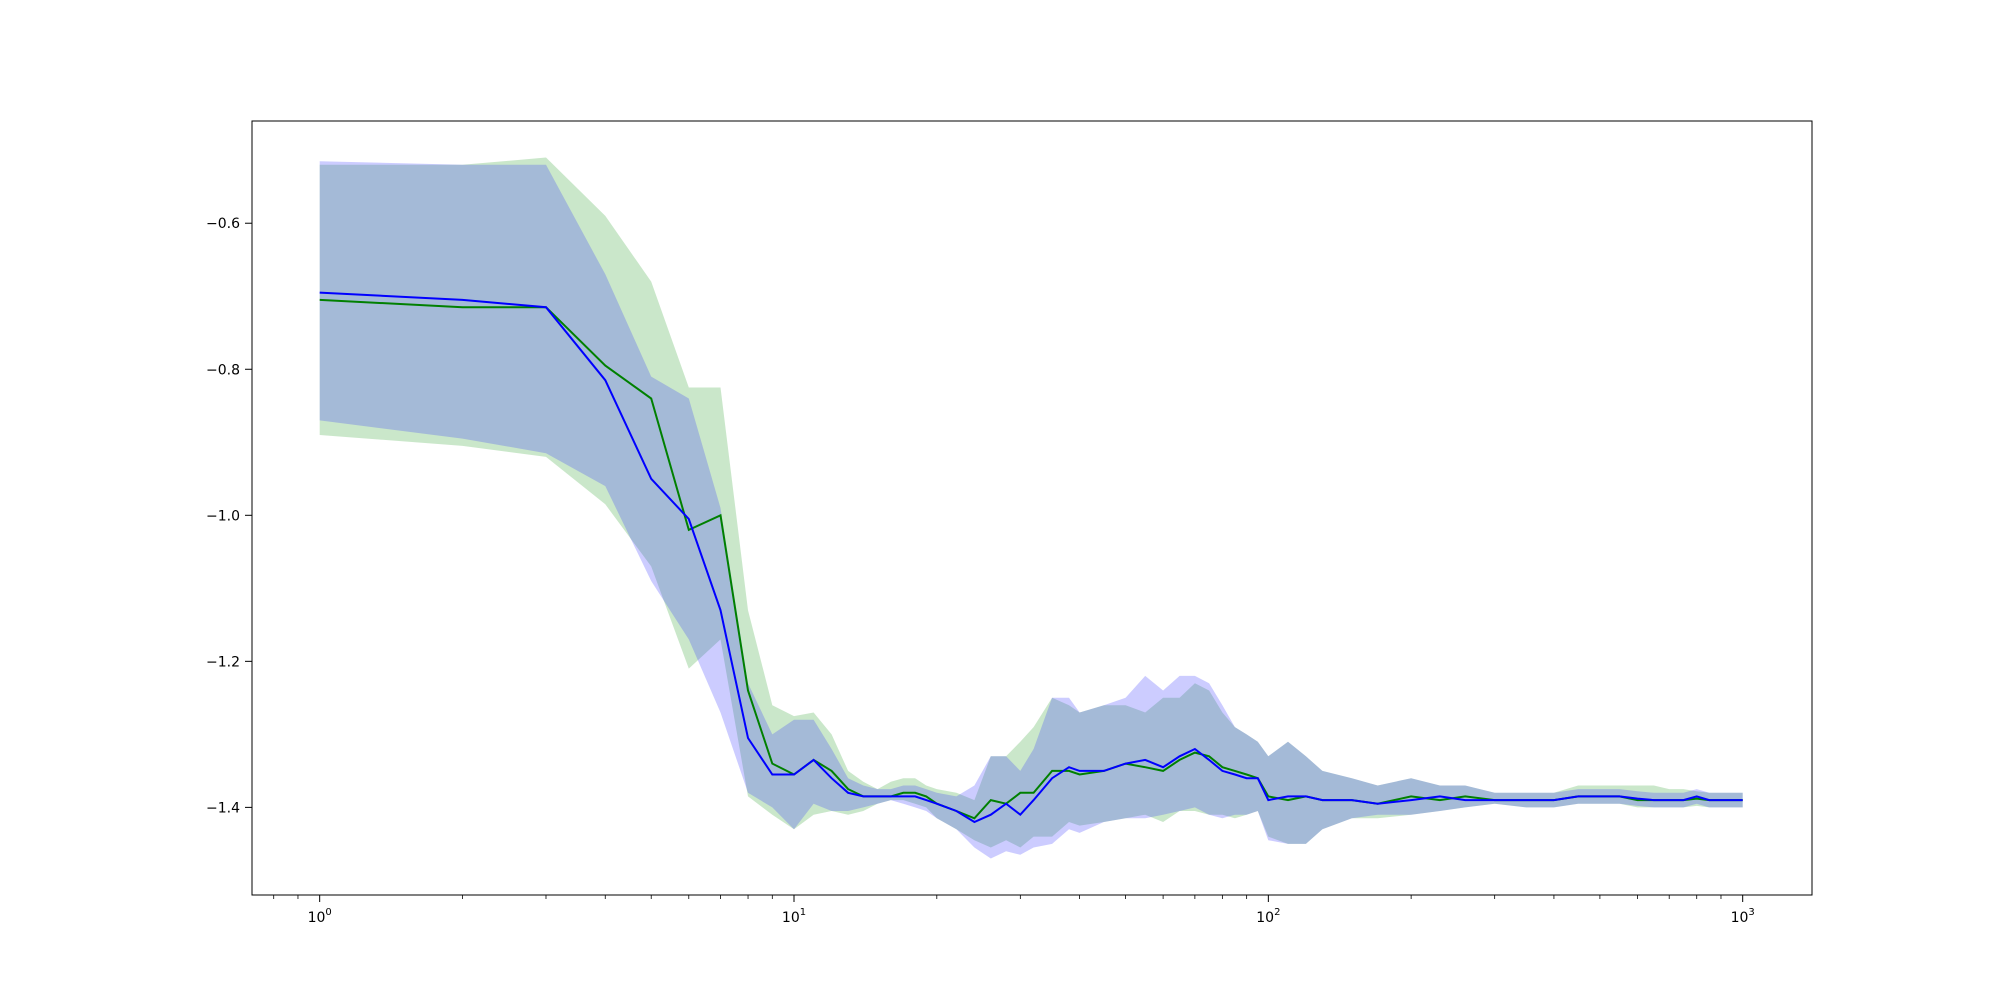 The height and width of the screenshot is (1000, 2000). What do you see at coordinates (223, 662) in the screenshot?
I see `y-tick-label: −1.2` at bounding box center [223, 662].